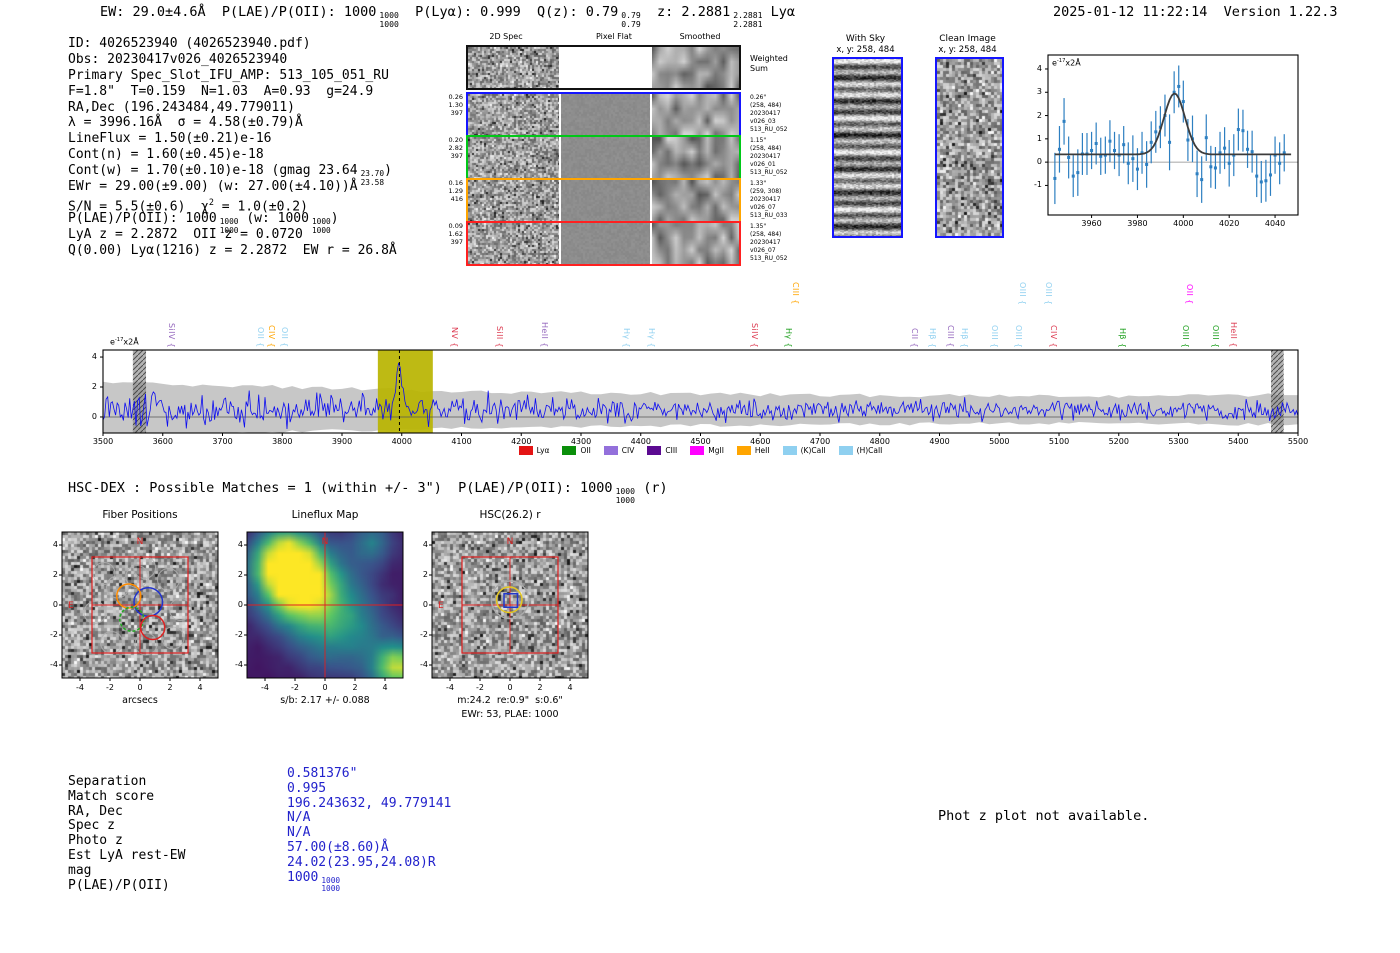  Describe the element at coordinates (94, 386) in the screenshot. I see `spectrum-y-tick: 2` at that location.